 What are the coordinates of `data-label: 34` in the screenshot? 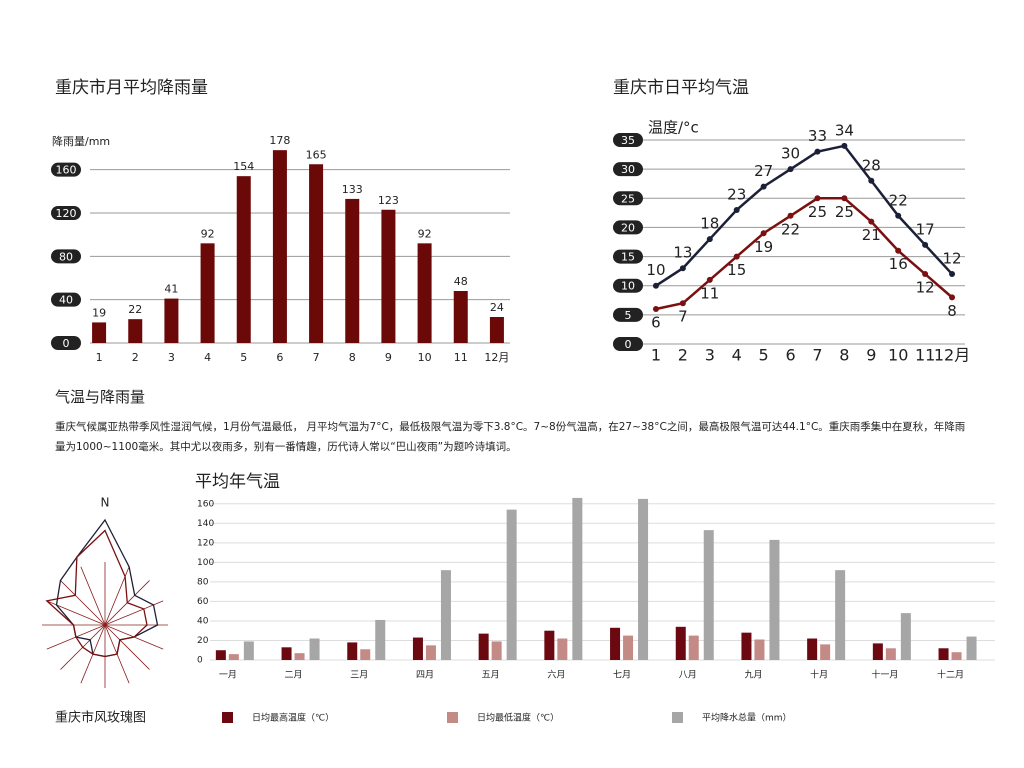 It's located at (844, 130).